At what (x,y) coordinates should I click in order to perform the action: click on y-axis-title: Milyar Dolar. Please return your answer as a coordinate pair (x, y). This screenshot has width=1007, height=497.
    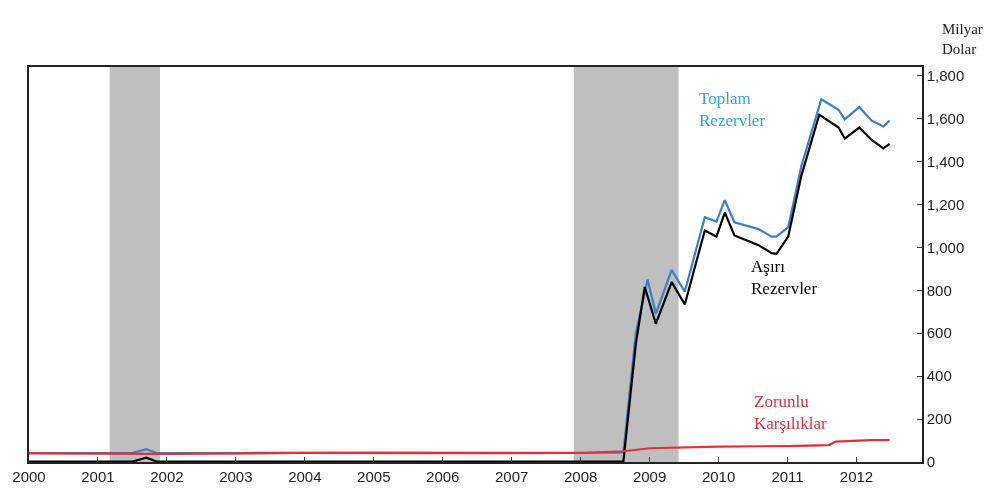
    Looking at the image, I should click on (962, 39).